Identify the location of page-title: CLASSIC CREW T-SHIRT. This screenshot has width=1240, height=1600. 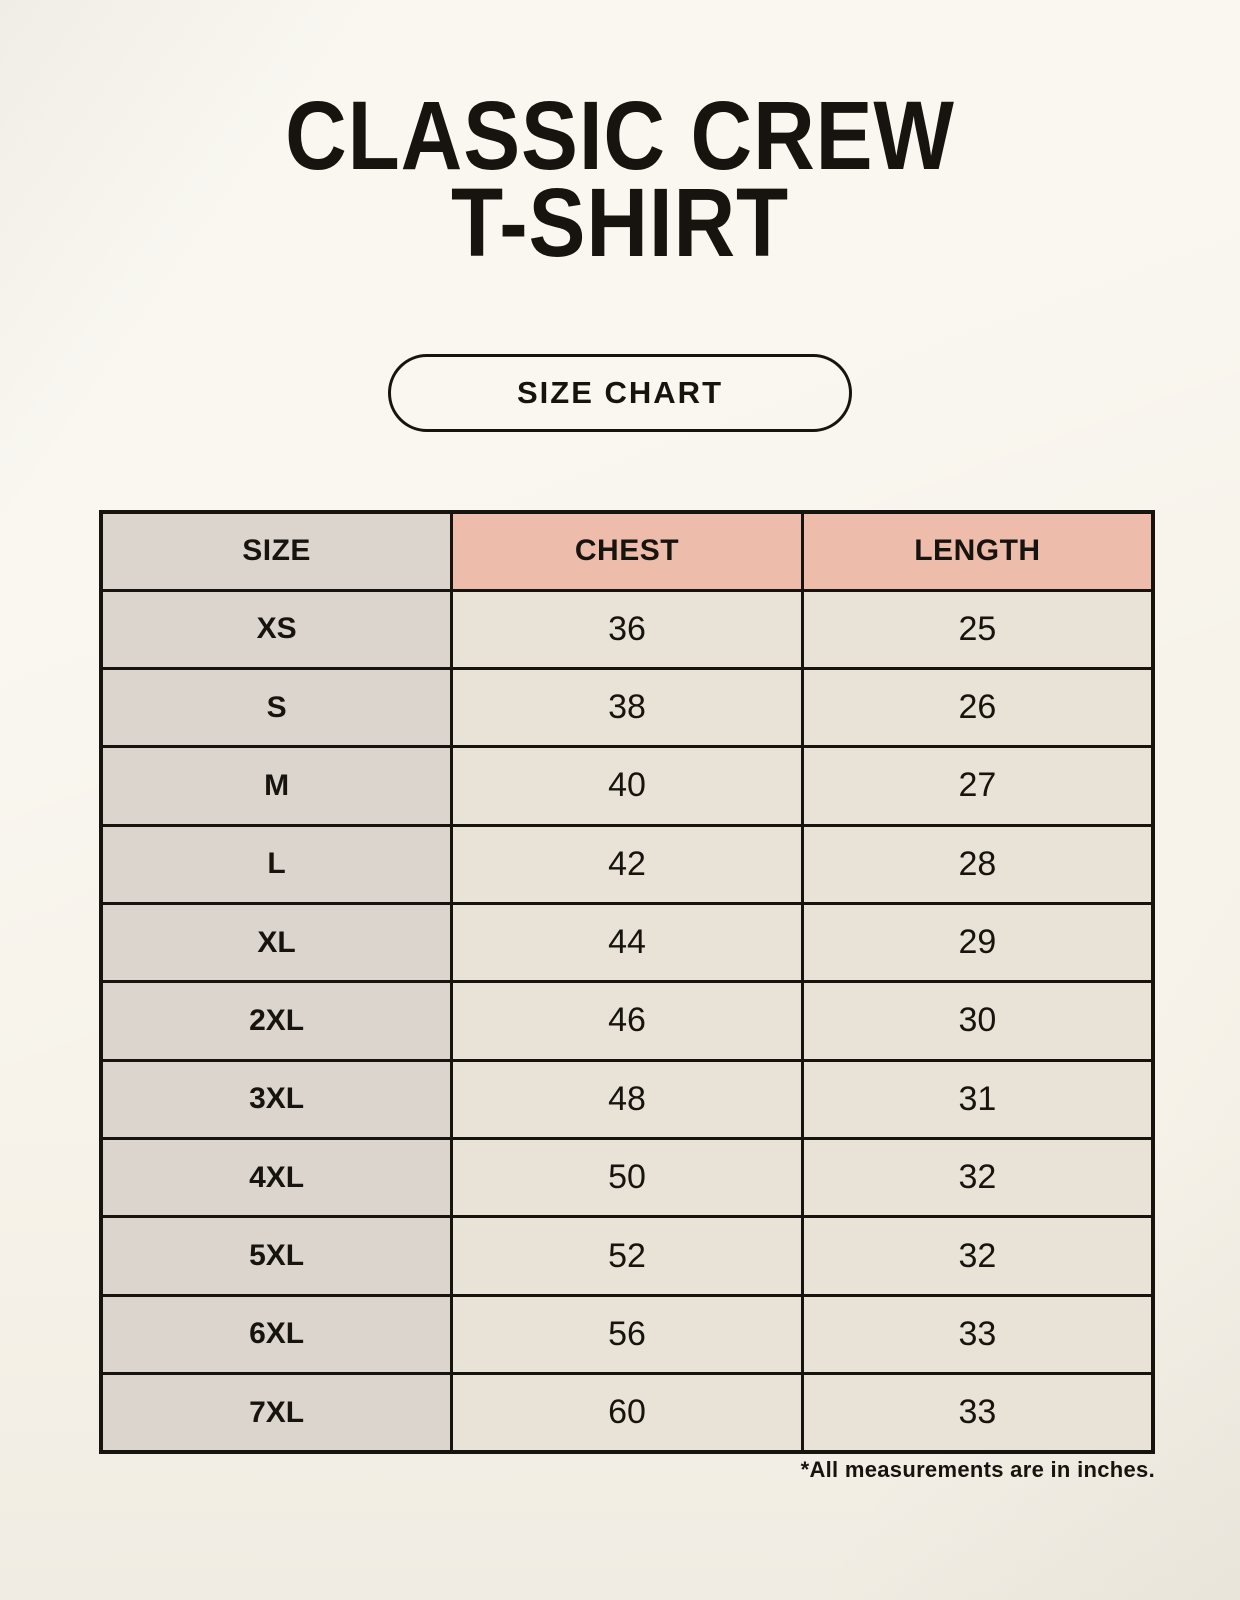
(619, 179).